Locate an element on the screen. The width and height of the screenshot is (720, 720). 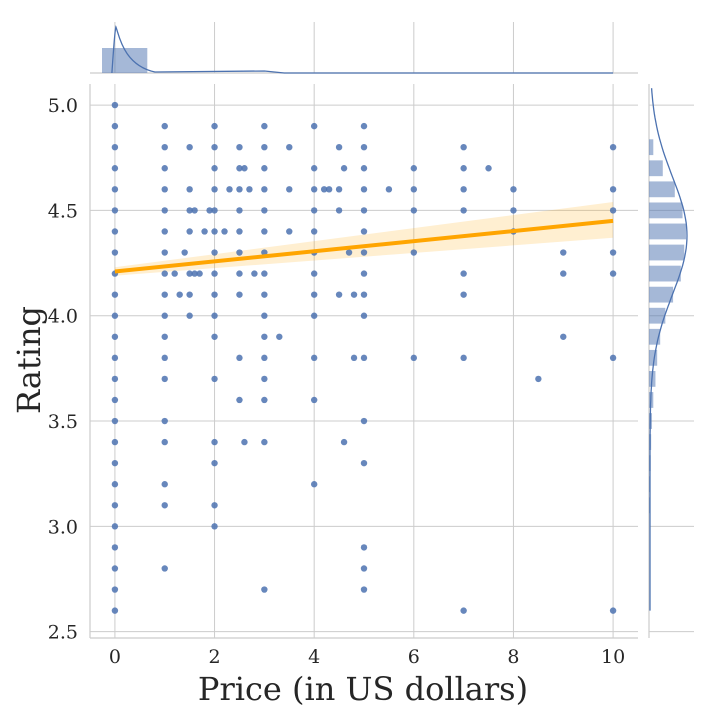
marginal-x-kde is located at coordinates (362, 49).